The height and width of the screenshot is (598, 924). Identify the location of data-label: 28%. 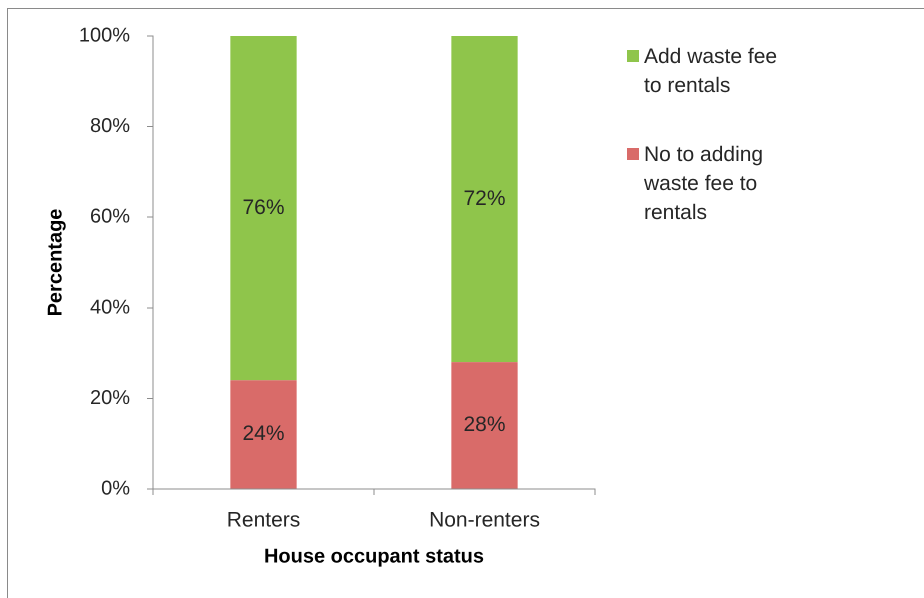
(484, 424).